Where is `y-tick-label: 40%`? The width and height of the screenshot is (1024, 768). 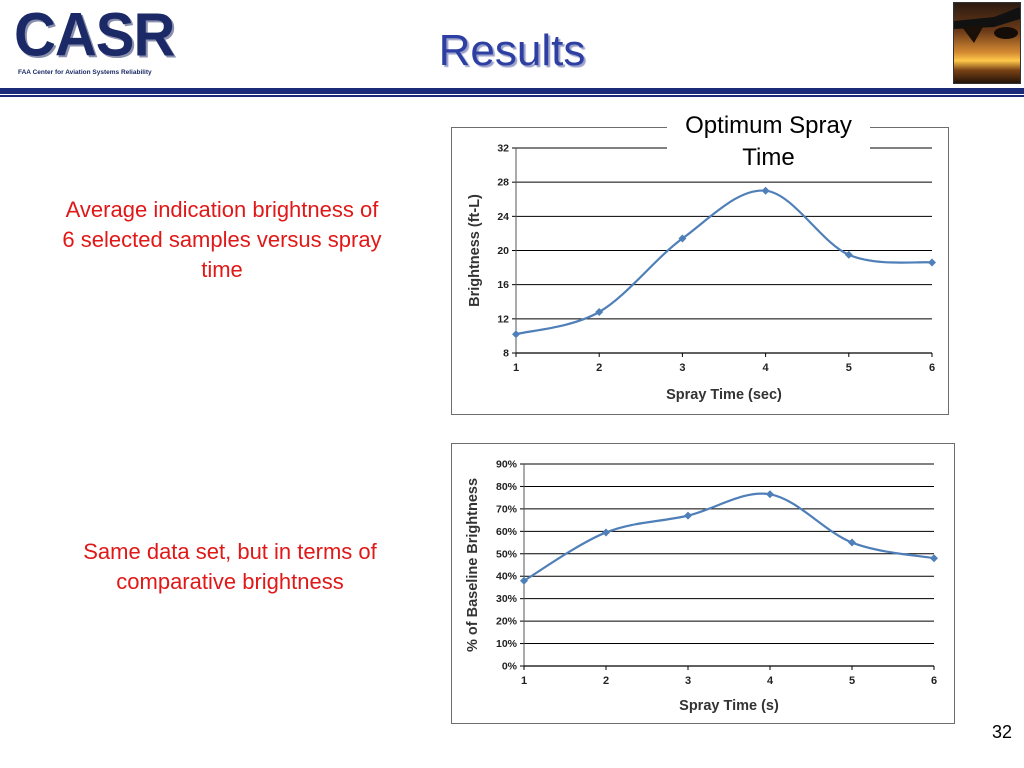
y-tick-label: 40% is located at coordinates (507, 577).